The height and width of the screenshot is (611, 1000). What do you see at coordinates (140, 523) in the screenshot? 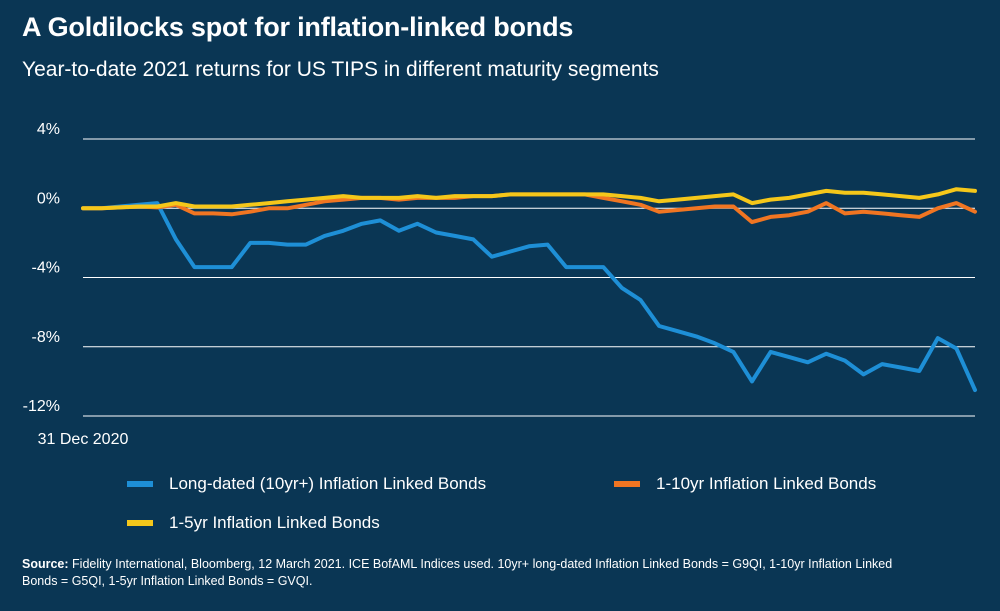
I see `legend-swatch-1-5yr` at bounding box center [140, 523].